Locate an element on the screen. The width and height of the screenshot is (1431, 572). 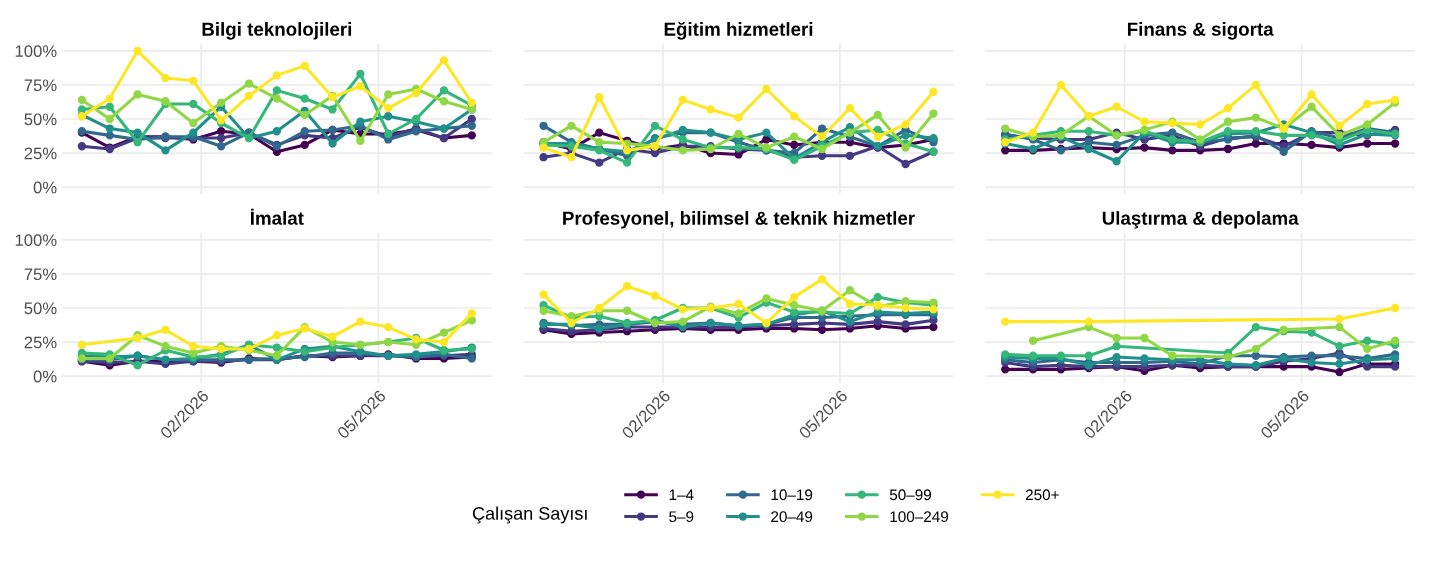
legend-label: 250+ is located at coordinates (1042, 495).